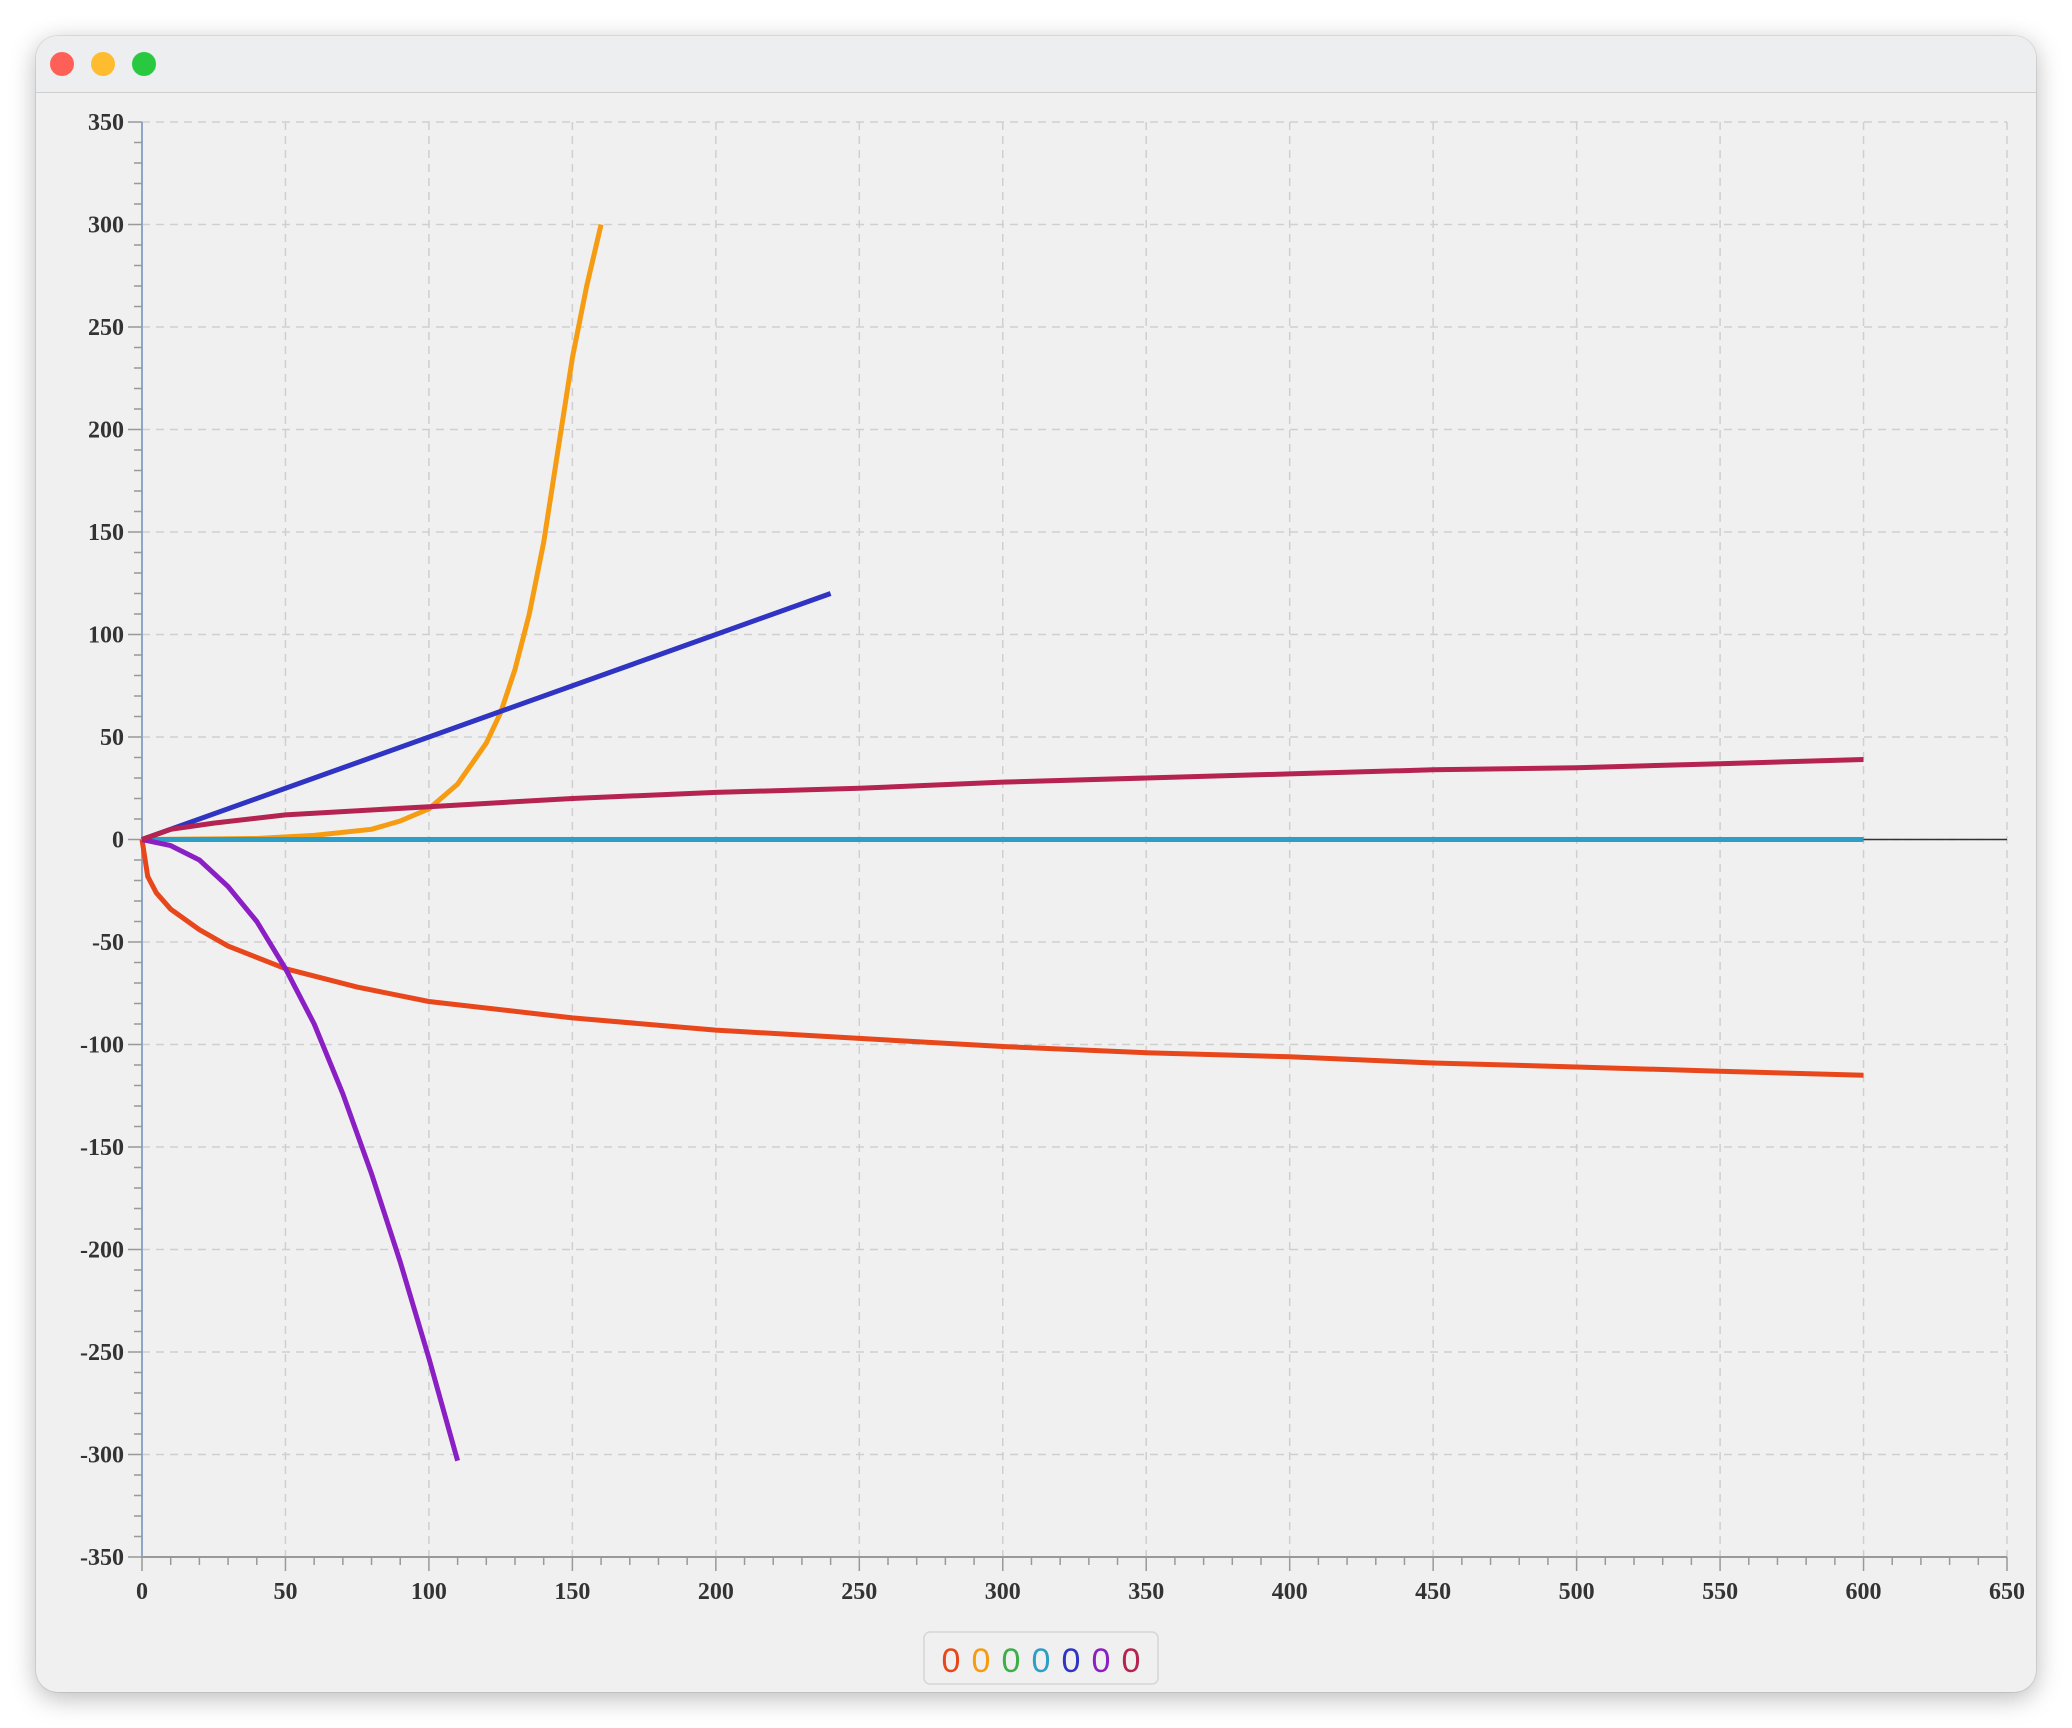 The height and width of the screenshot is (1728, 2072). I want to click on legend-item-7: 0, so click(1131, 1661).